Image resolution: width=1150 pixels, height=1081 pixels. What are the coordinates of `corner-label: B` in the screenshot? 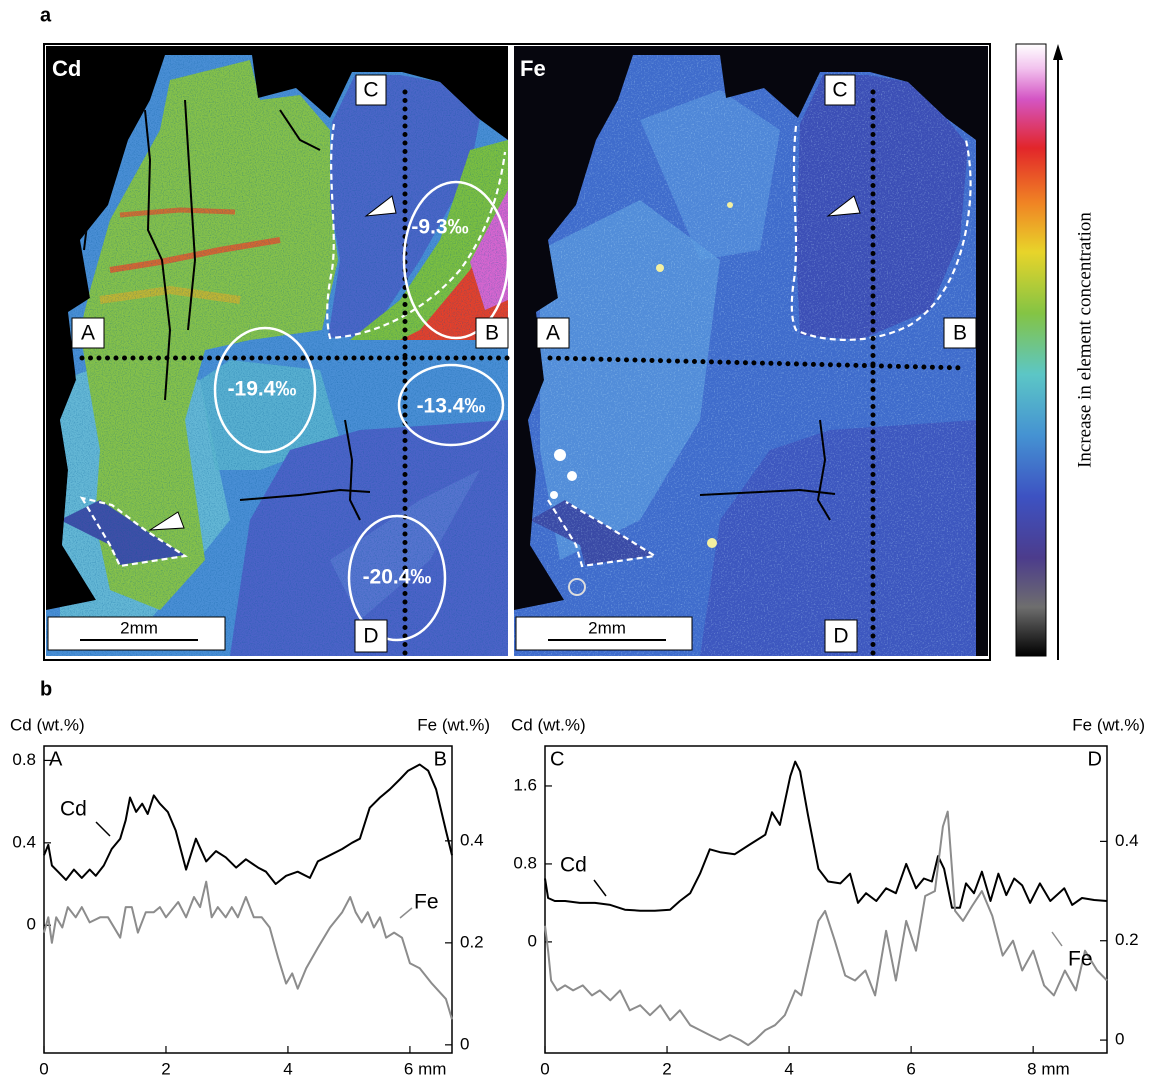 It's located at (440, 759).